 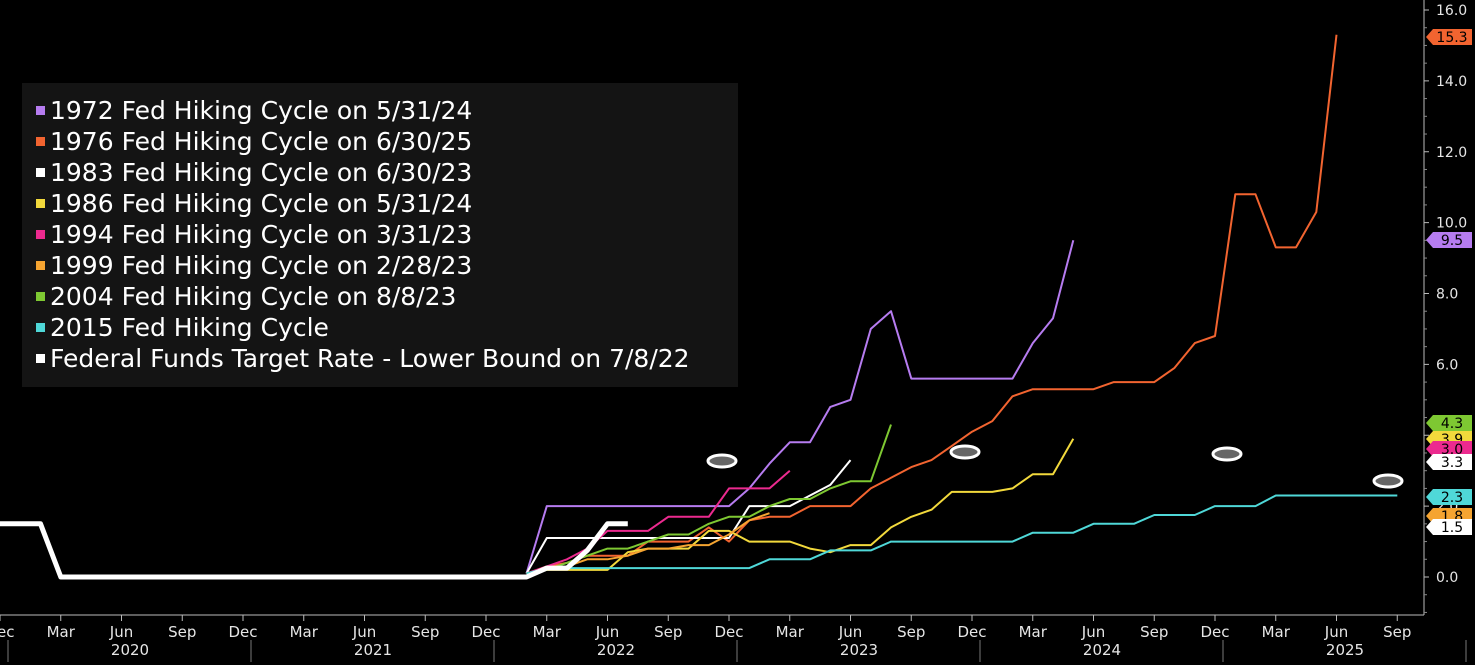 I want to click on legend-label: 1976 Fed Hiking Cycle on 6/30/25, so click(x=261, y=141).